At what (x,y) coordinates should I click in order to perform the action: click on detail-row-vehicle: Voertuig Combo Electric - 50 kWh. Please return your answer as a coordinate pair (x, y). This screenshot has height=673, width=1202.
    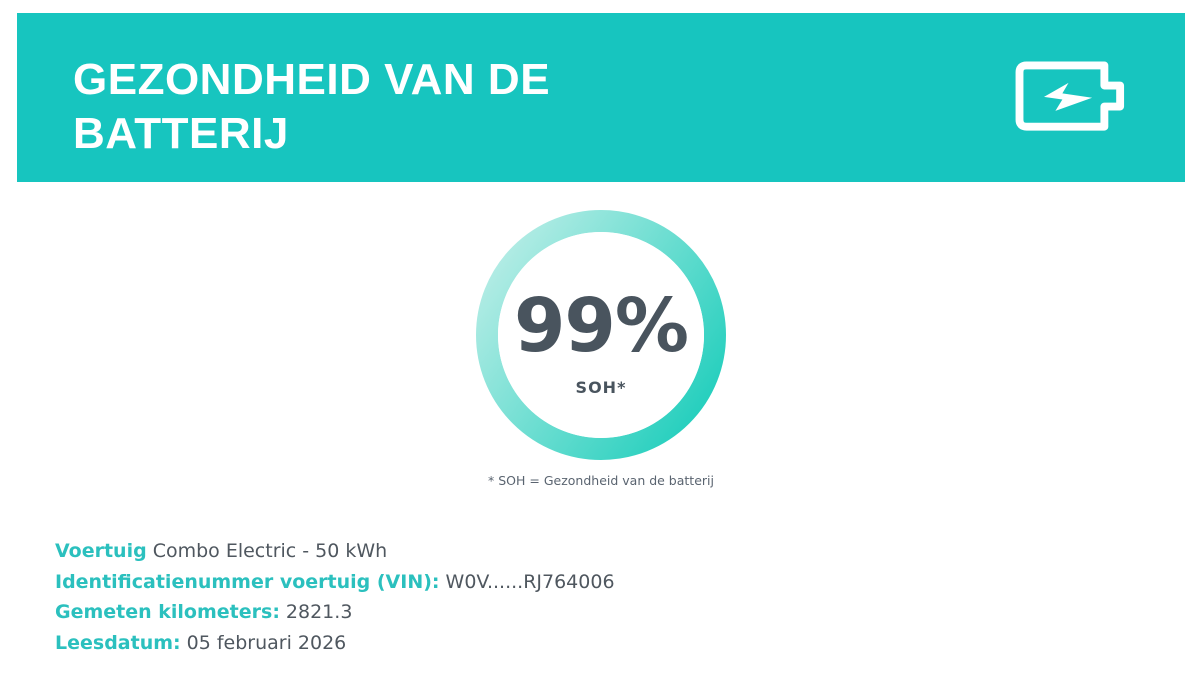
    Looking at the image, I should click on (335, 551).